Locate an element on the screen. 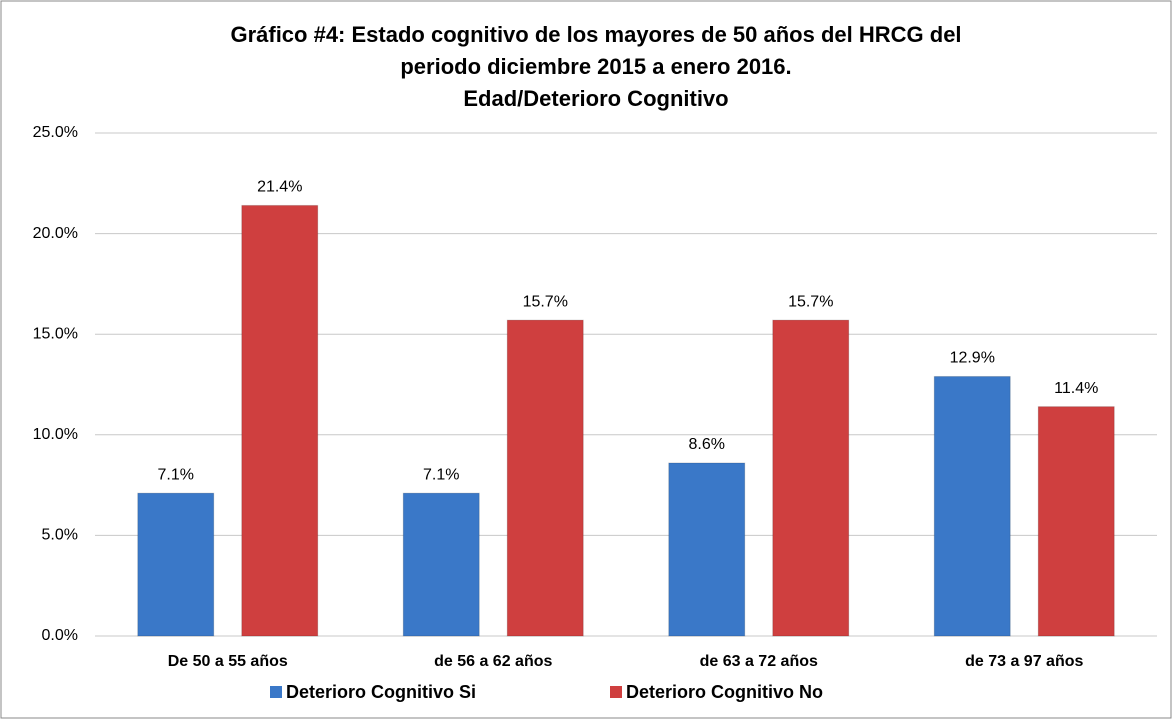  legend-label: Deterioro Cognitivo Si is located at coordinates (381, 692).